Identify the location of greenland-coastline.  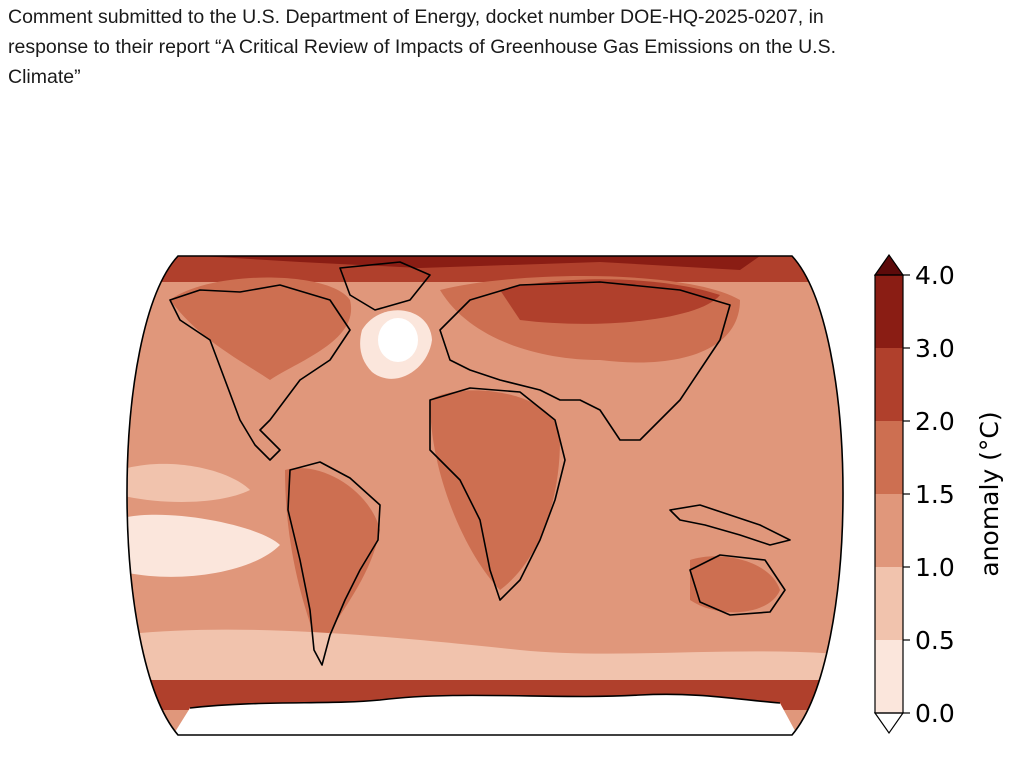
(385, 286).